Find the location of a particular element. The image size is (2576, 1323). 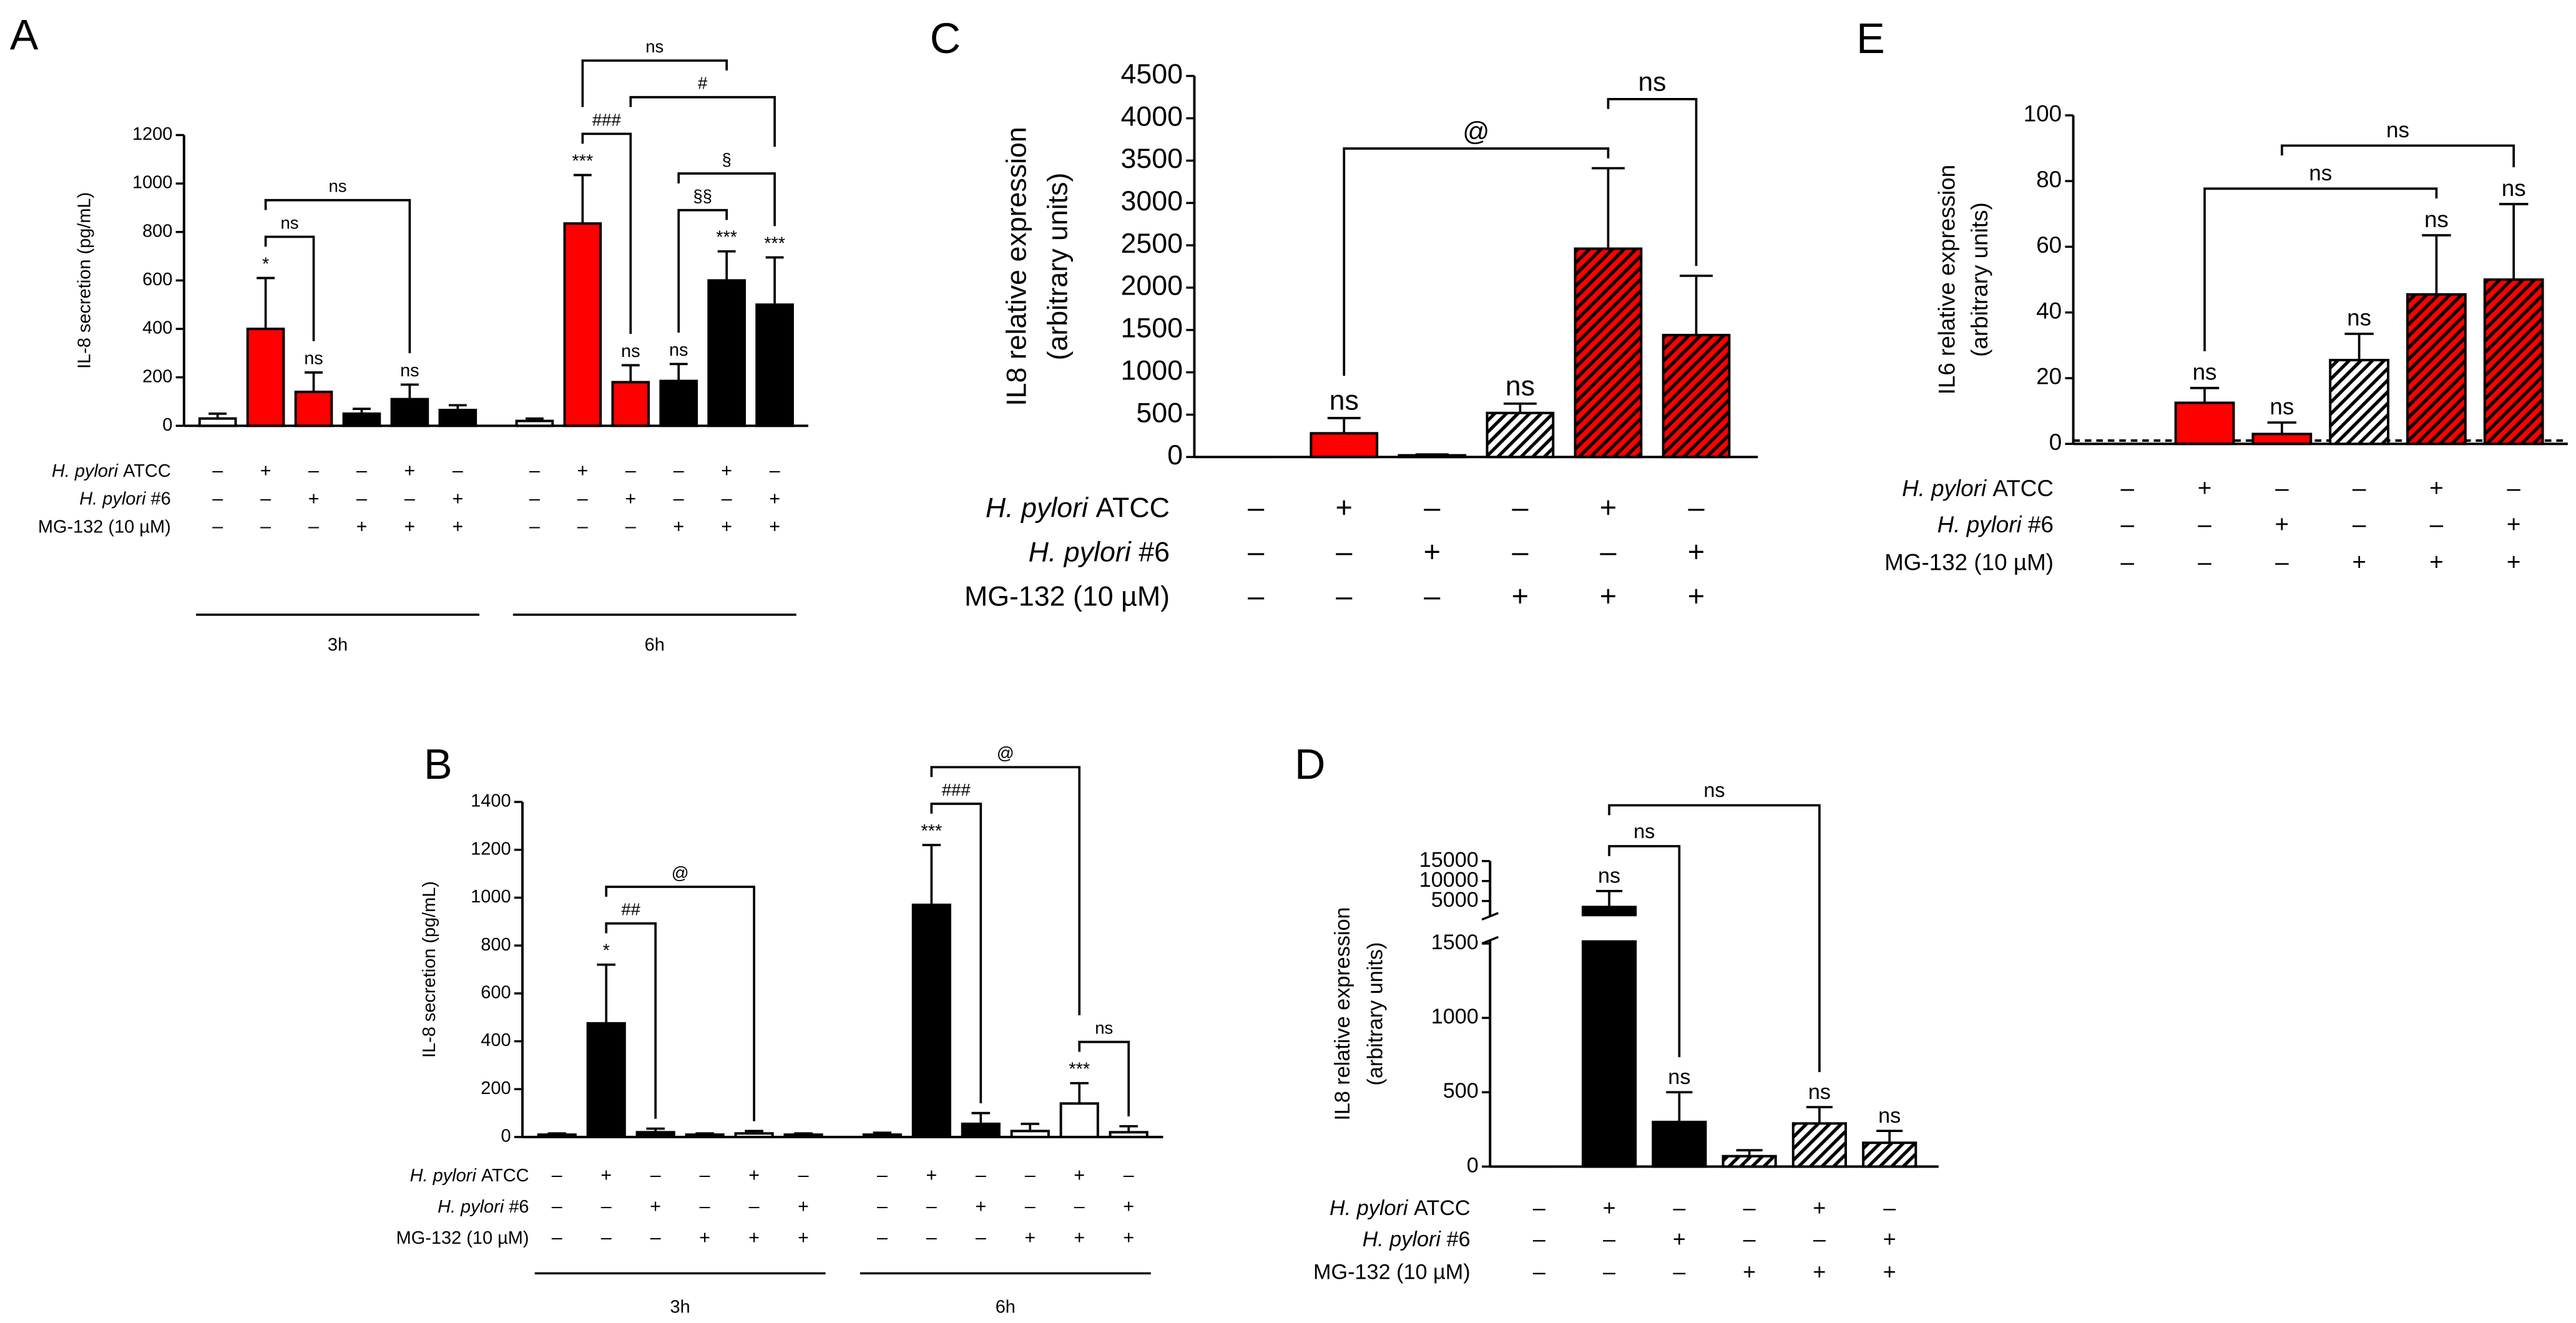

y-tick-label: 0 is located at coordinates (506, 1136).